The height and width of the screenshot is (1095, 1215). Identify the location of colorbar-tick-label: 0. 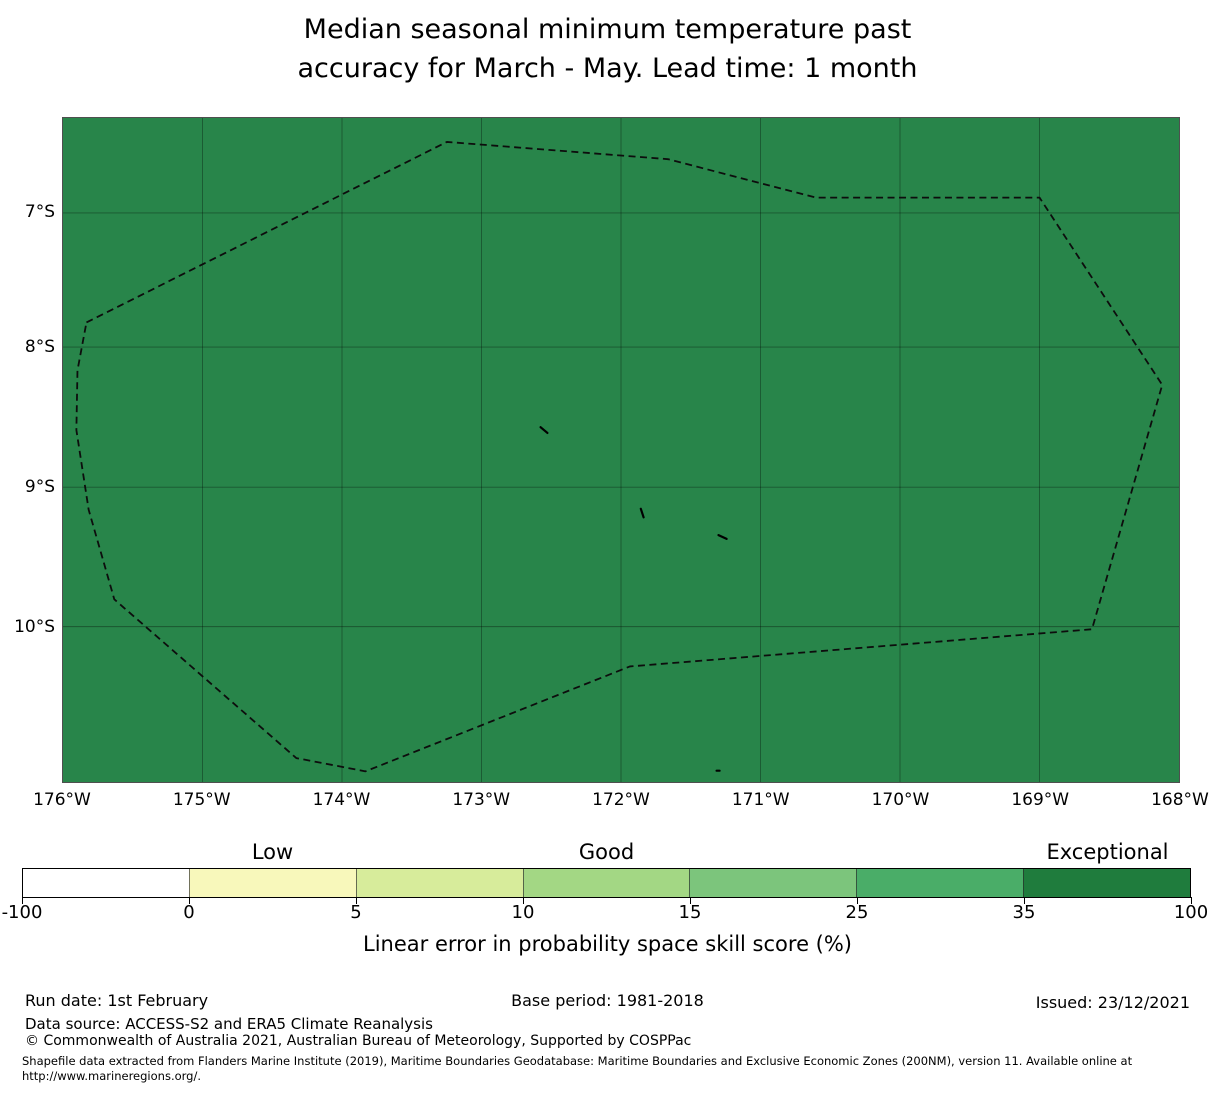
(189, 912).